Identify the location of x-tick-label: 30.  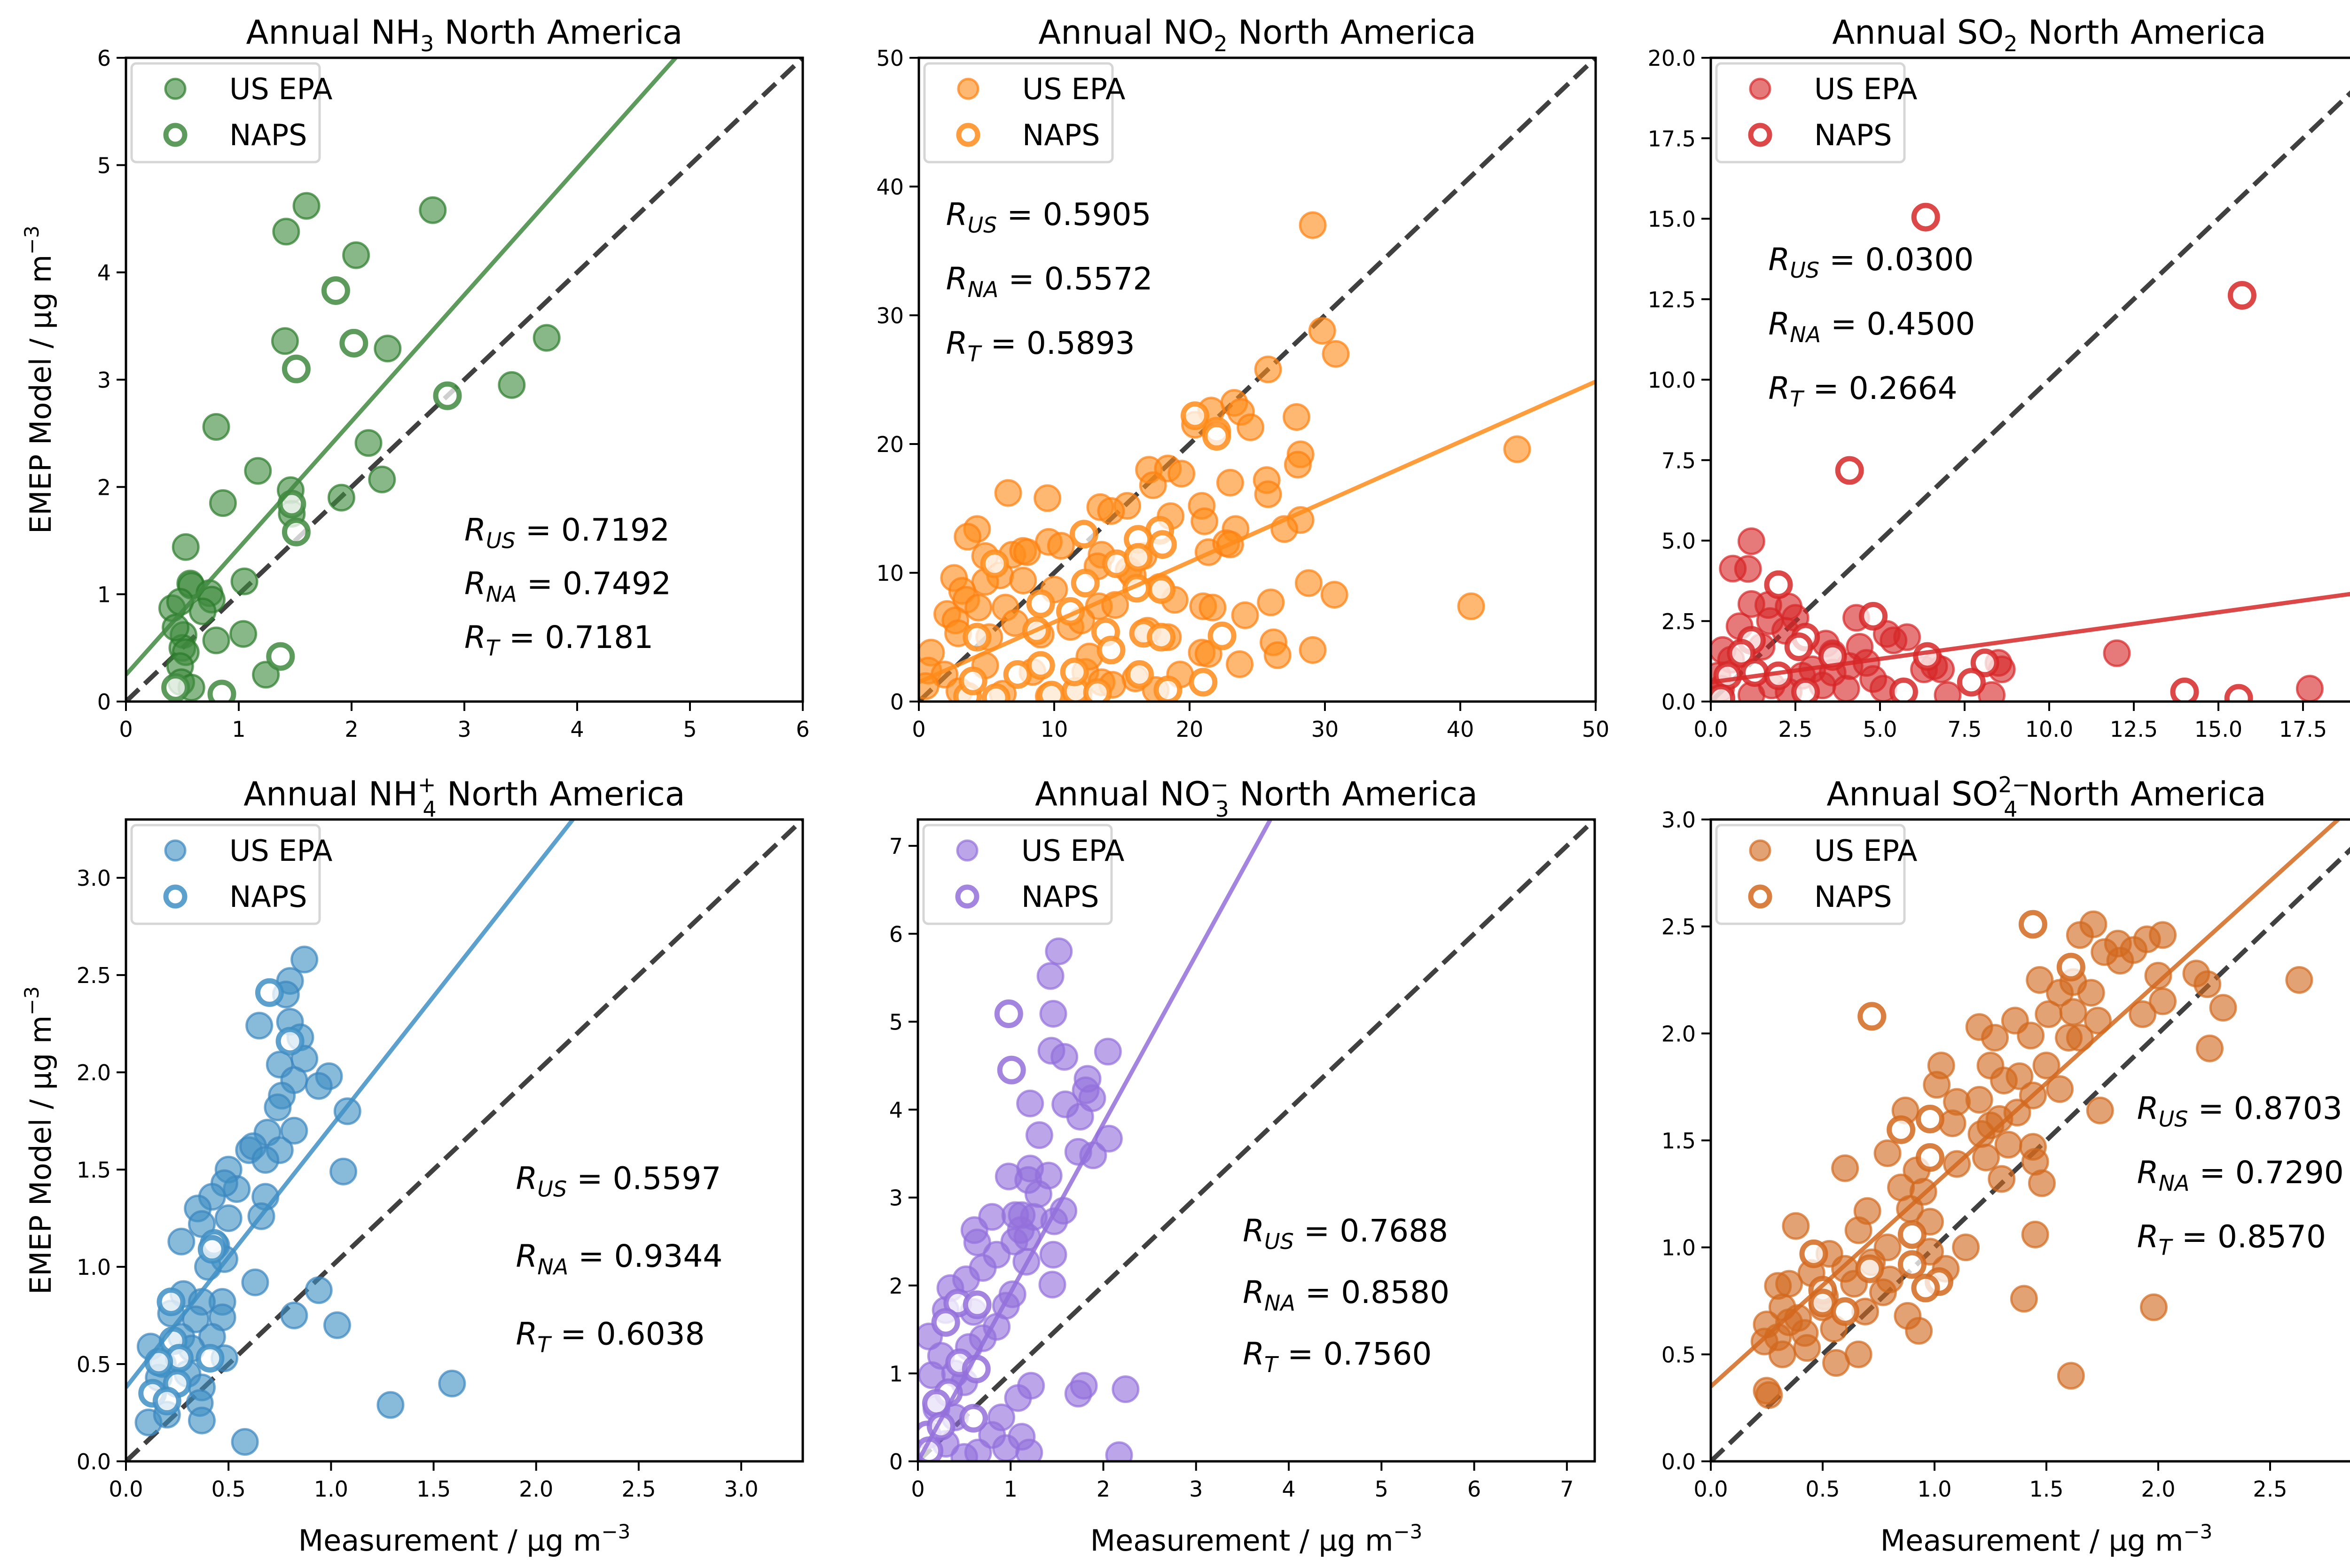
(1325, 729).